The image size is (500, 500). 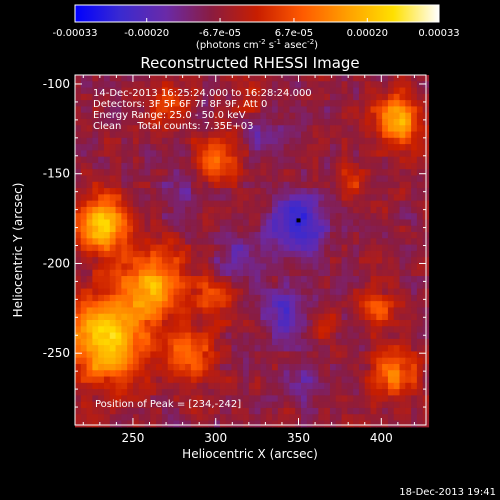 I want to click on colorbar-tick-label: 6.7e-05, so click(x=294, y=33).